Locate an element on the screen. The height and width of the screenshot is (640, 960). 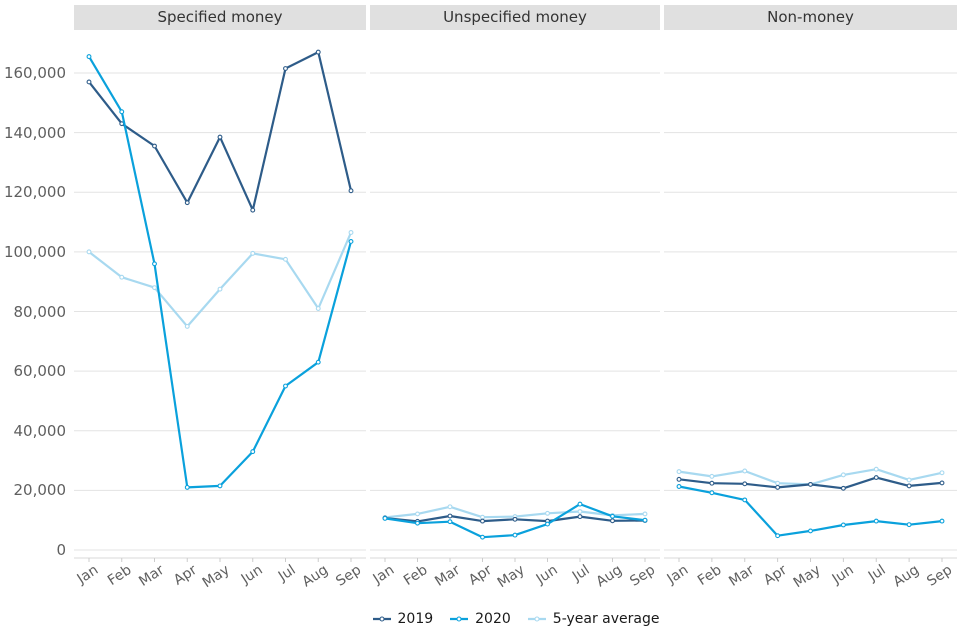
y-axis-tick-label: 80,000 is located at coordinates (40, 311).